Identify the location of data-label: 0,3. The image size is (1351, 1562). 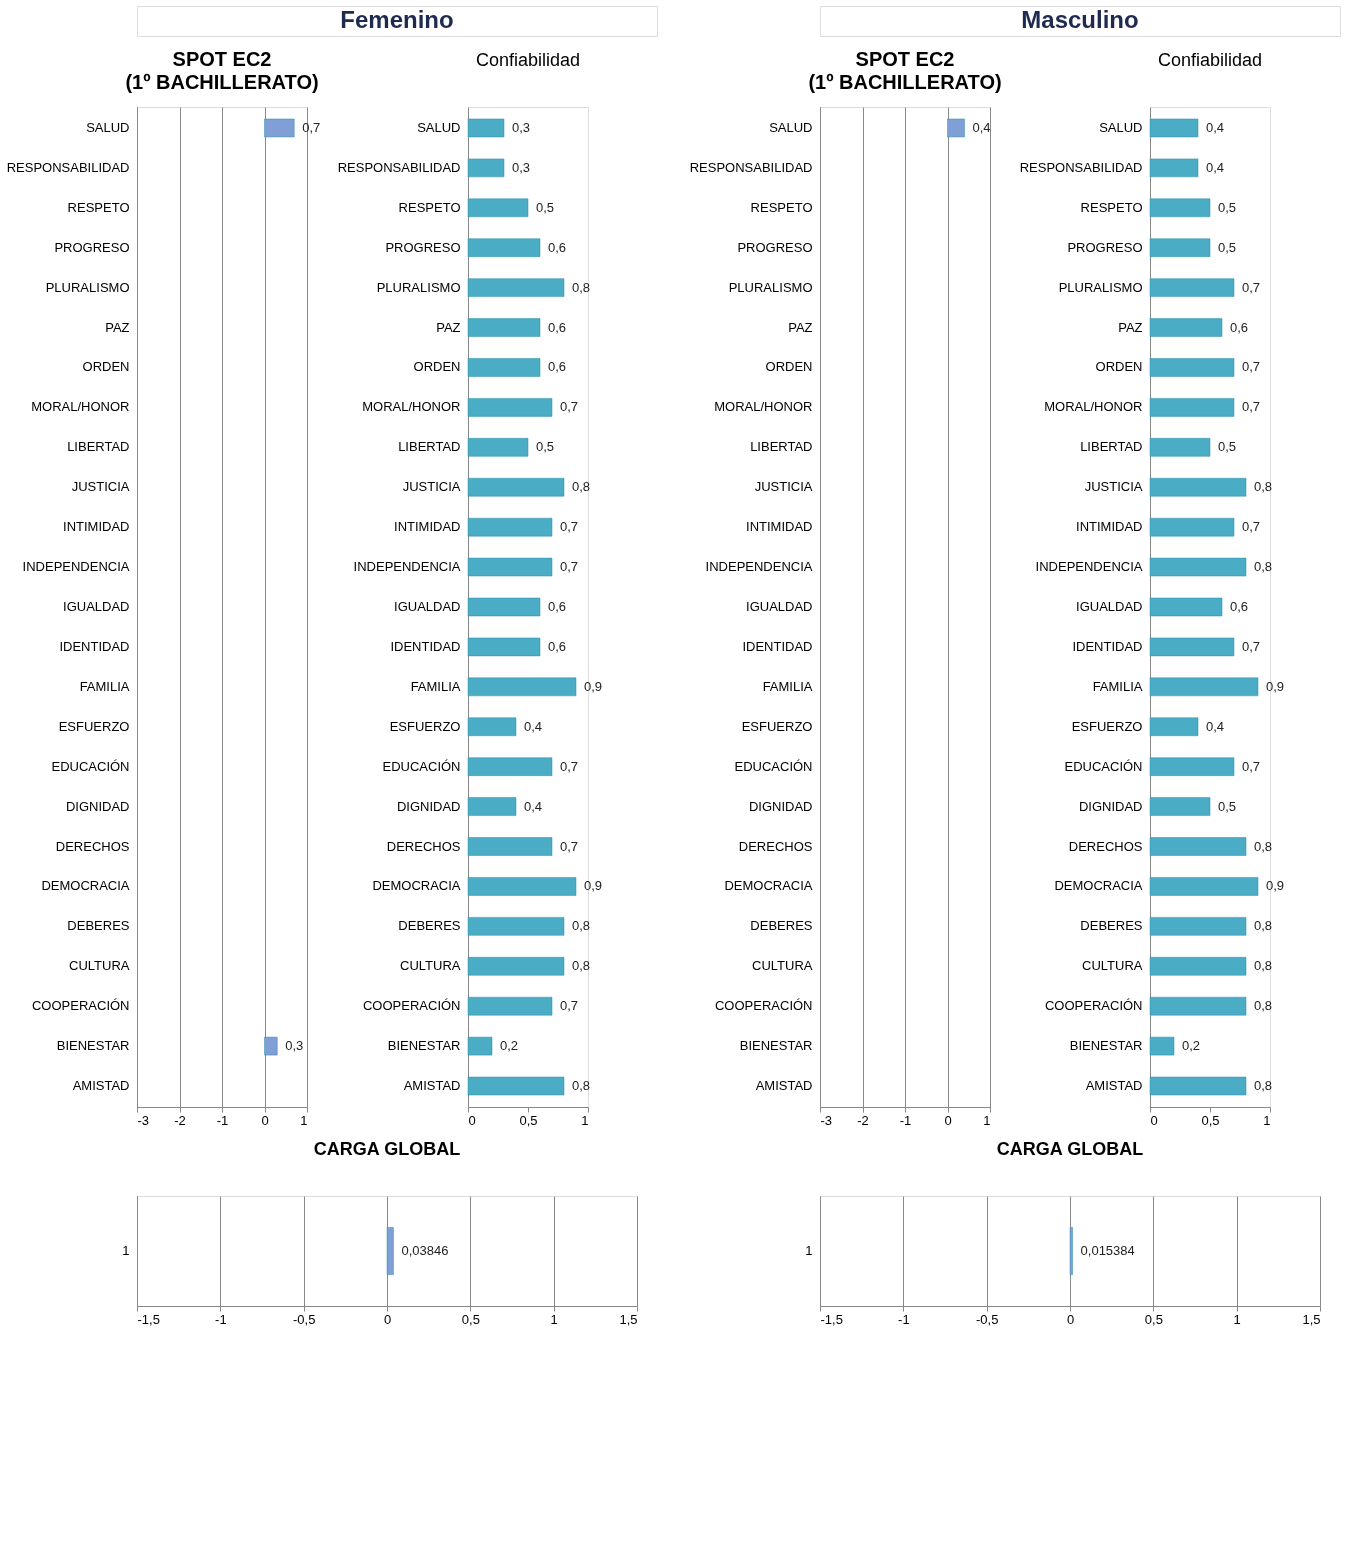
(521, 167).